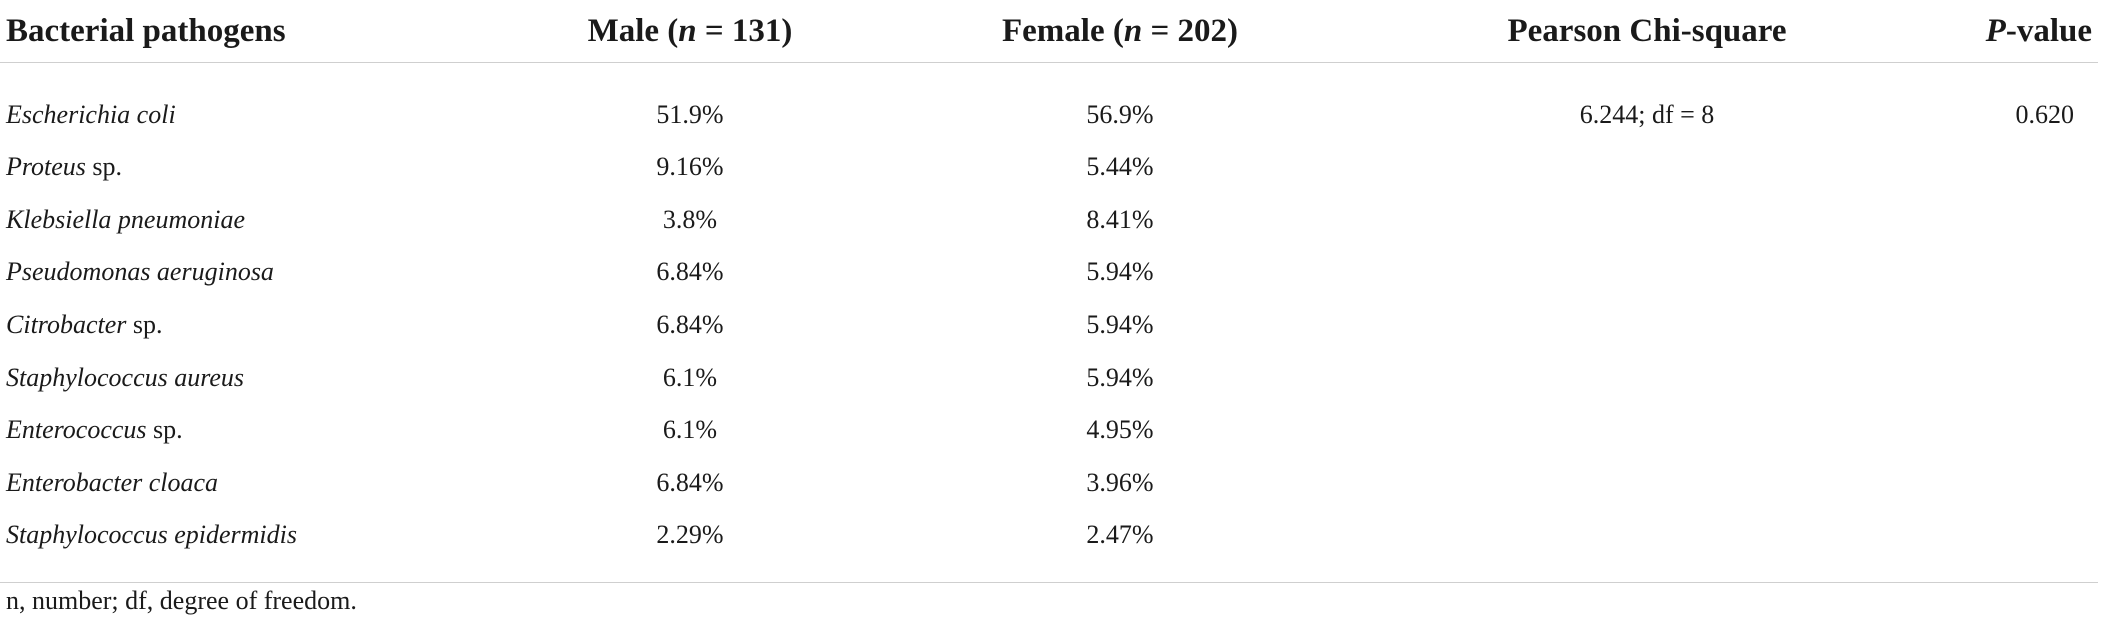  What do you see at coordinates (1592, 31) in the screenshot?
I see `header-chi-square: Pearson Chi-square` at bounding box center [1592, 31].